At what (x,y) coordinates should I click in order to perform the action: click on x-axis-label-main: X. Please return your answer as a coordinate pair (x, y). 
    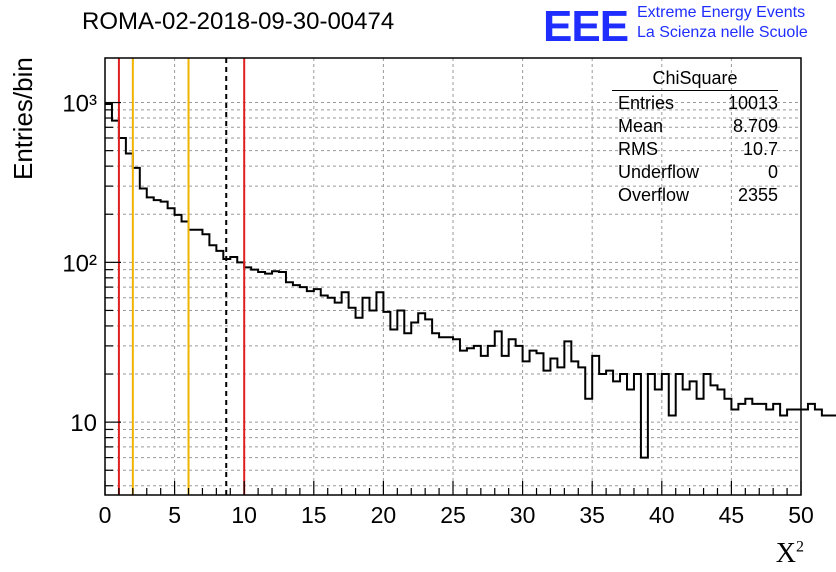
    Looking at the image, I should click on (785, 553).